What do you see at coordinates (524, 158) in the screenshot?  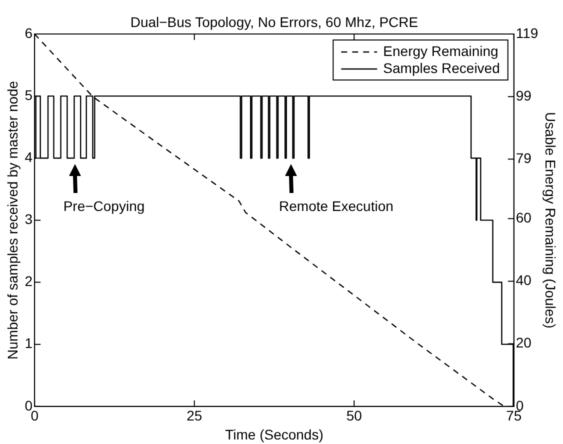 I see `y2-tick-label: 79` at bounding box center [524, 158].